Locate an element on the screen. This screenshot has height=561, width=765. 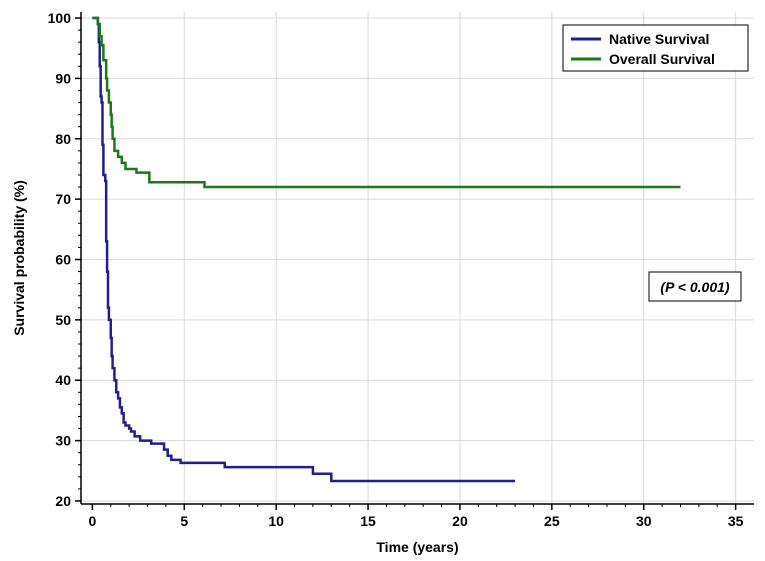
legend: Native Survival Overall Survival is located at coordinates (655, 48).